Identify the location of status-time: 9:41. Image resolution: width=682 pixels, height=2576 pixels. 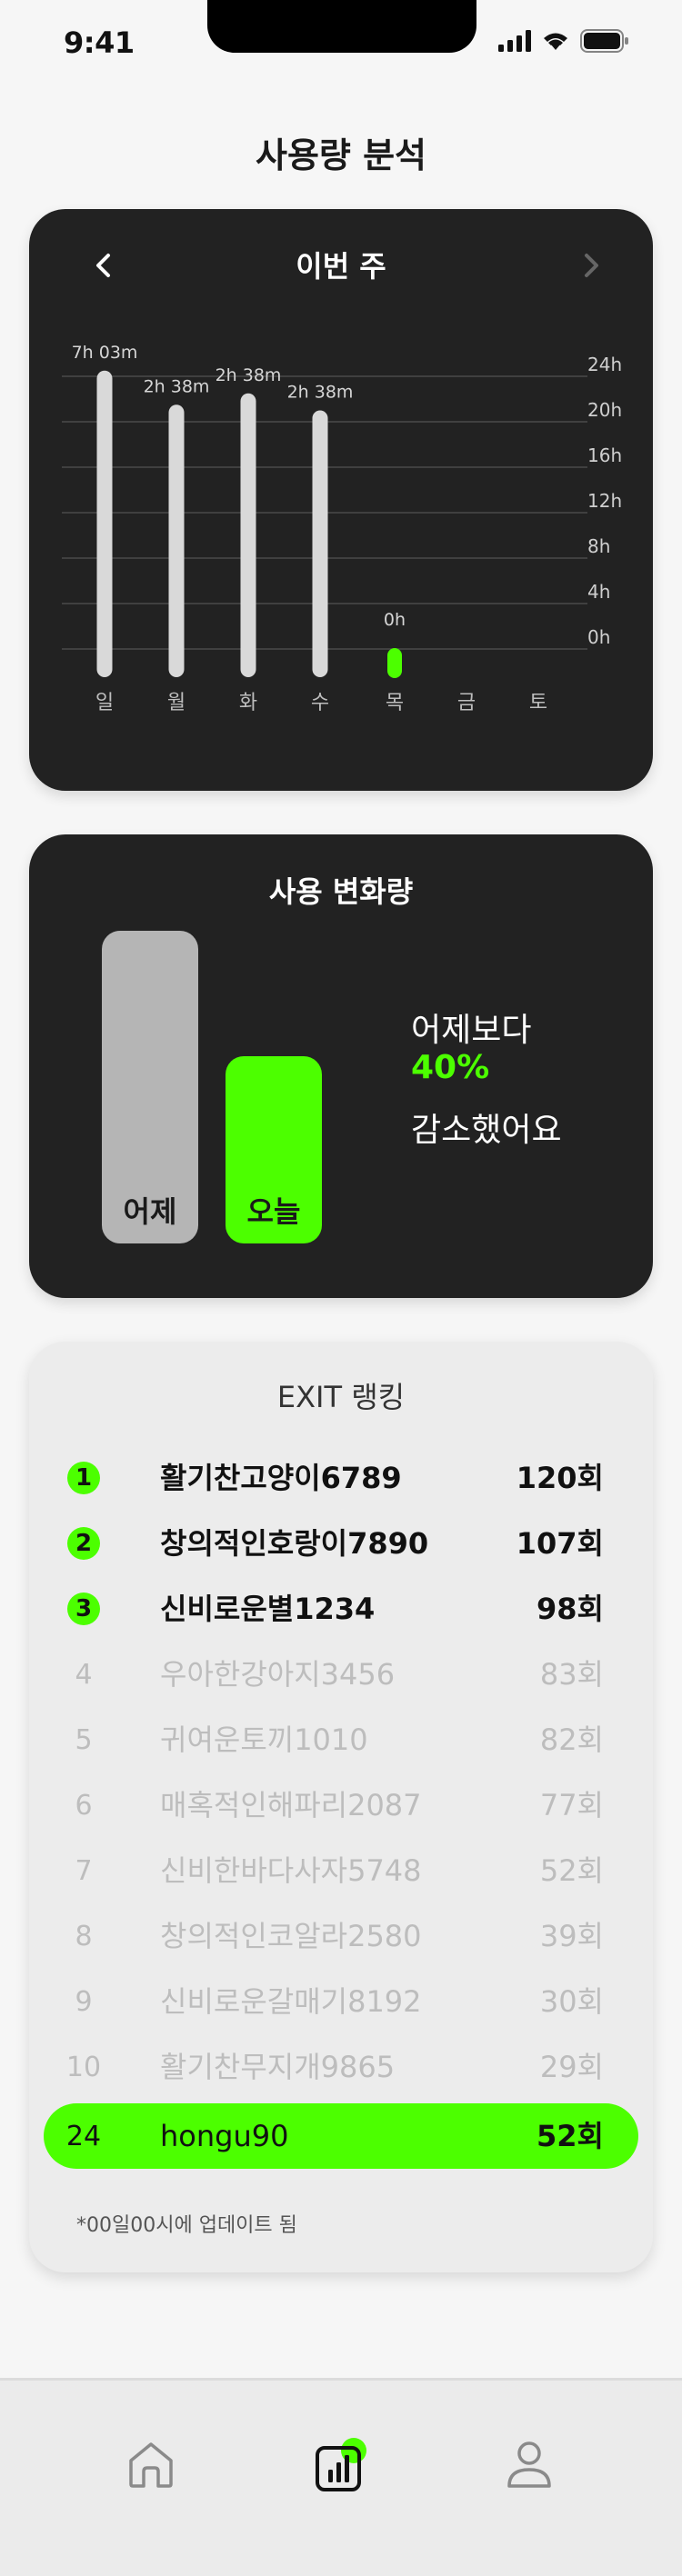
(99, 42).